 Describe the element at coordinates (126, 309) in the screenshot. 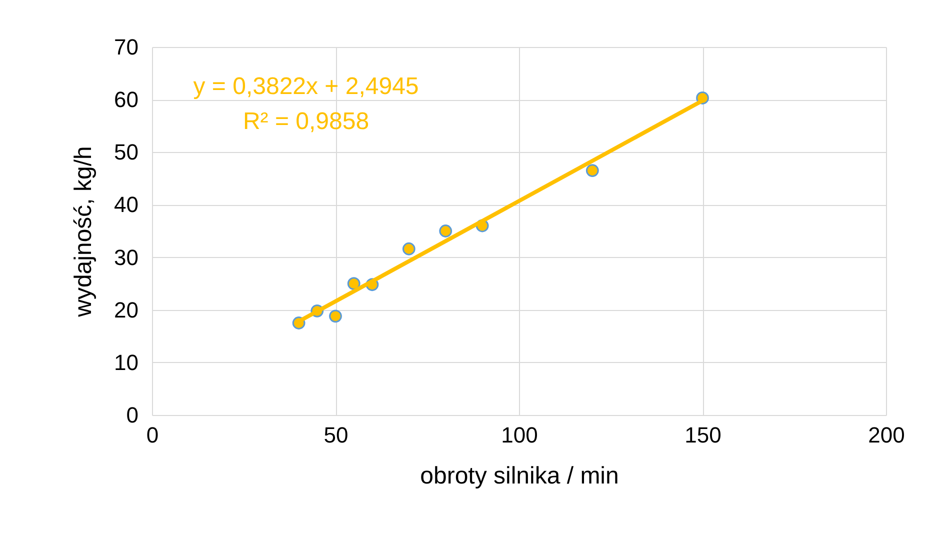

I see `y-tick-label: 20` at that location.